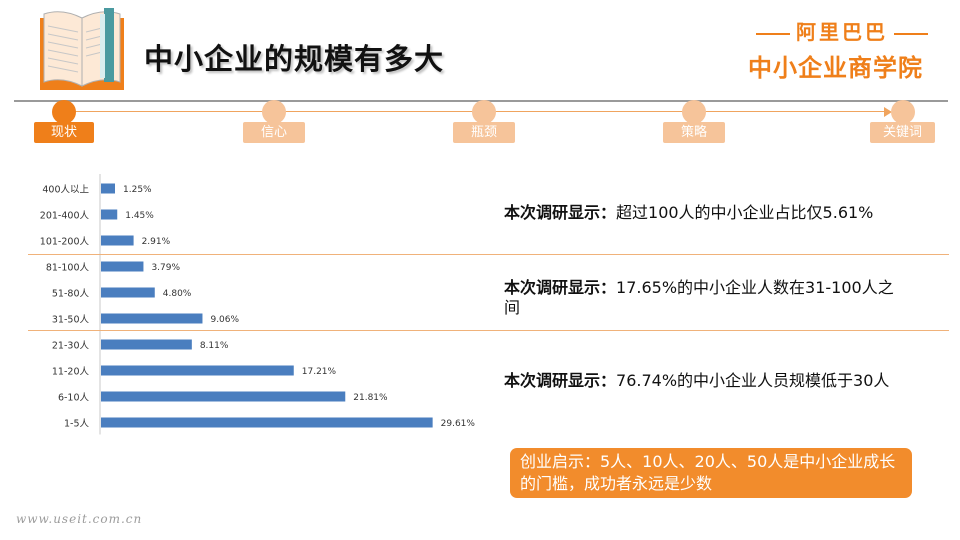 The width and height of the screenshot is (960, 540). What do you see at coordinates (65, 216) in the screenshot?
I see `category-label: 201-400人` at bounding box center [65, 216].